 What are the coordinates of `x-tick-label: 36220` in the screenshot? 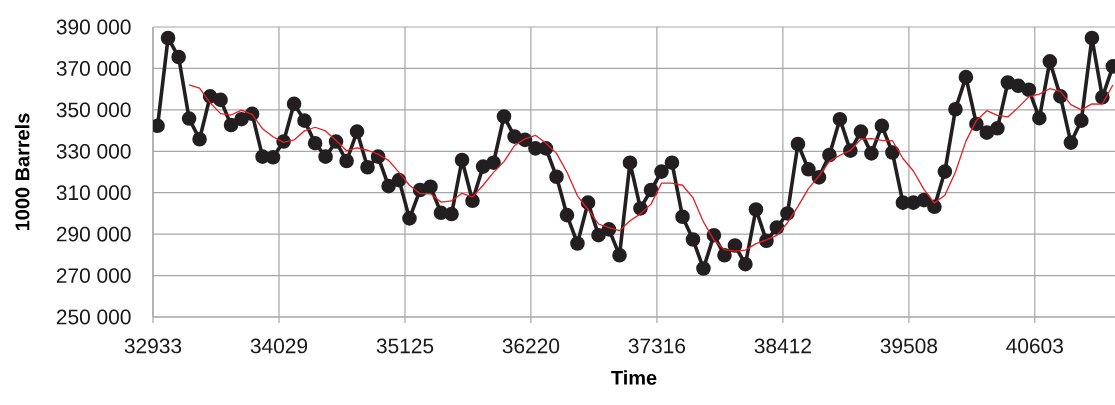 It's located at (531, 346).